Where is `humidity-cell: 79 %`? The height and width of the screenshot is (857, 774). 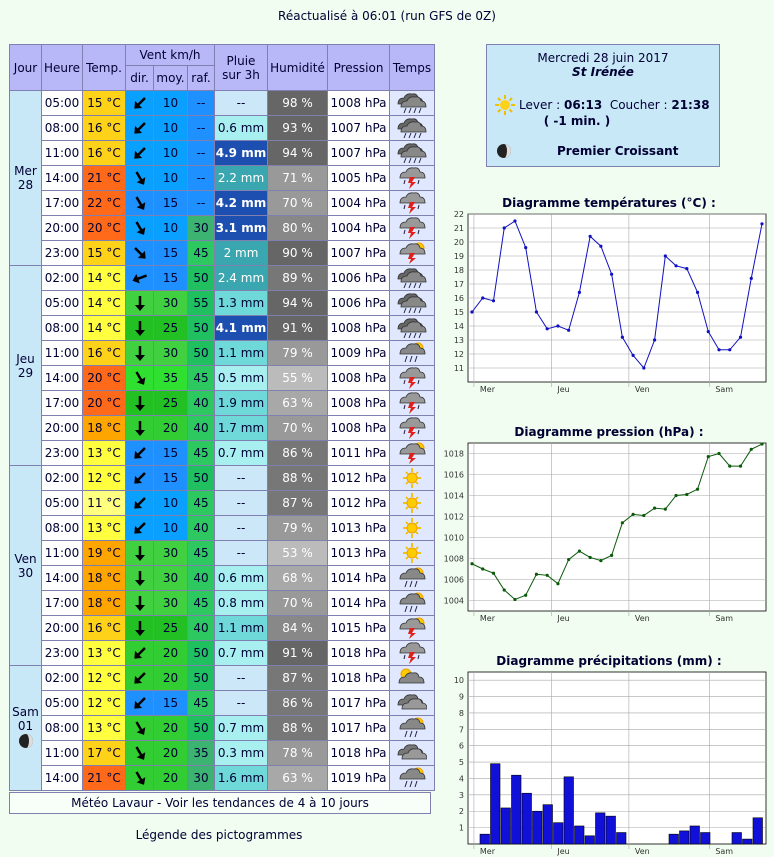
humidity-cell: 79 % is located at coordinates (297, 353).